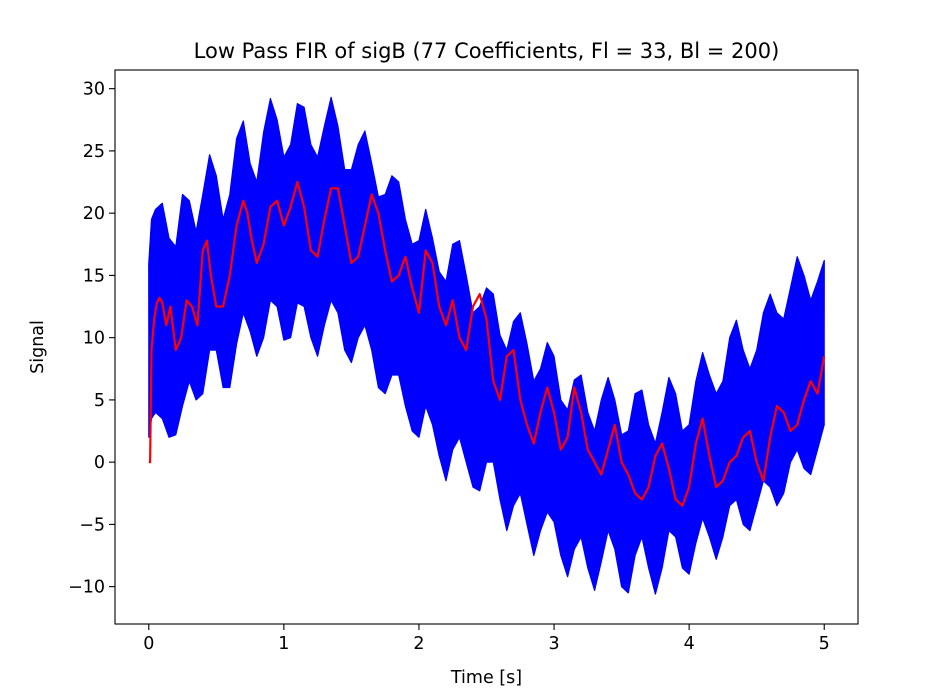 This screenshot has height=693, width=947. What do you see at coordinates (86, 588) in the screenshot?
I see `y-tick-label: −10` at bounding box center [86, 588].